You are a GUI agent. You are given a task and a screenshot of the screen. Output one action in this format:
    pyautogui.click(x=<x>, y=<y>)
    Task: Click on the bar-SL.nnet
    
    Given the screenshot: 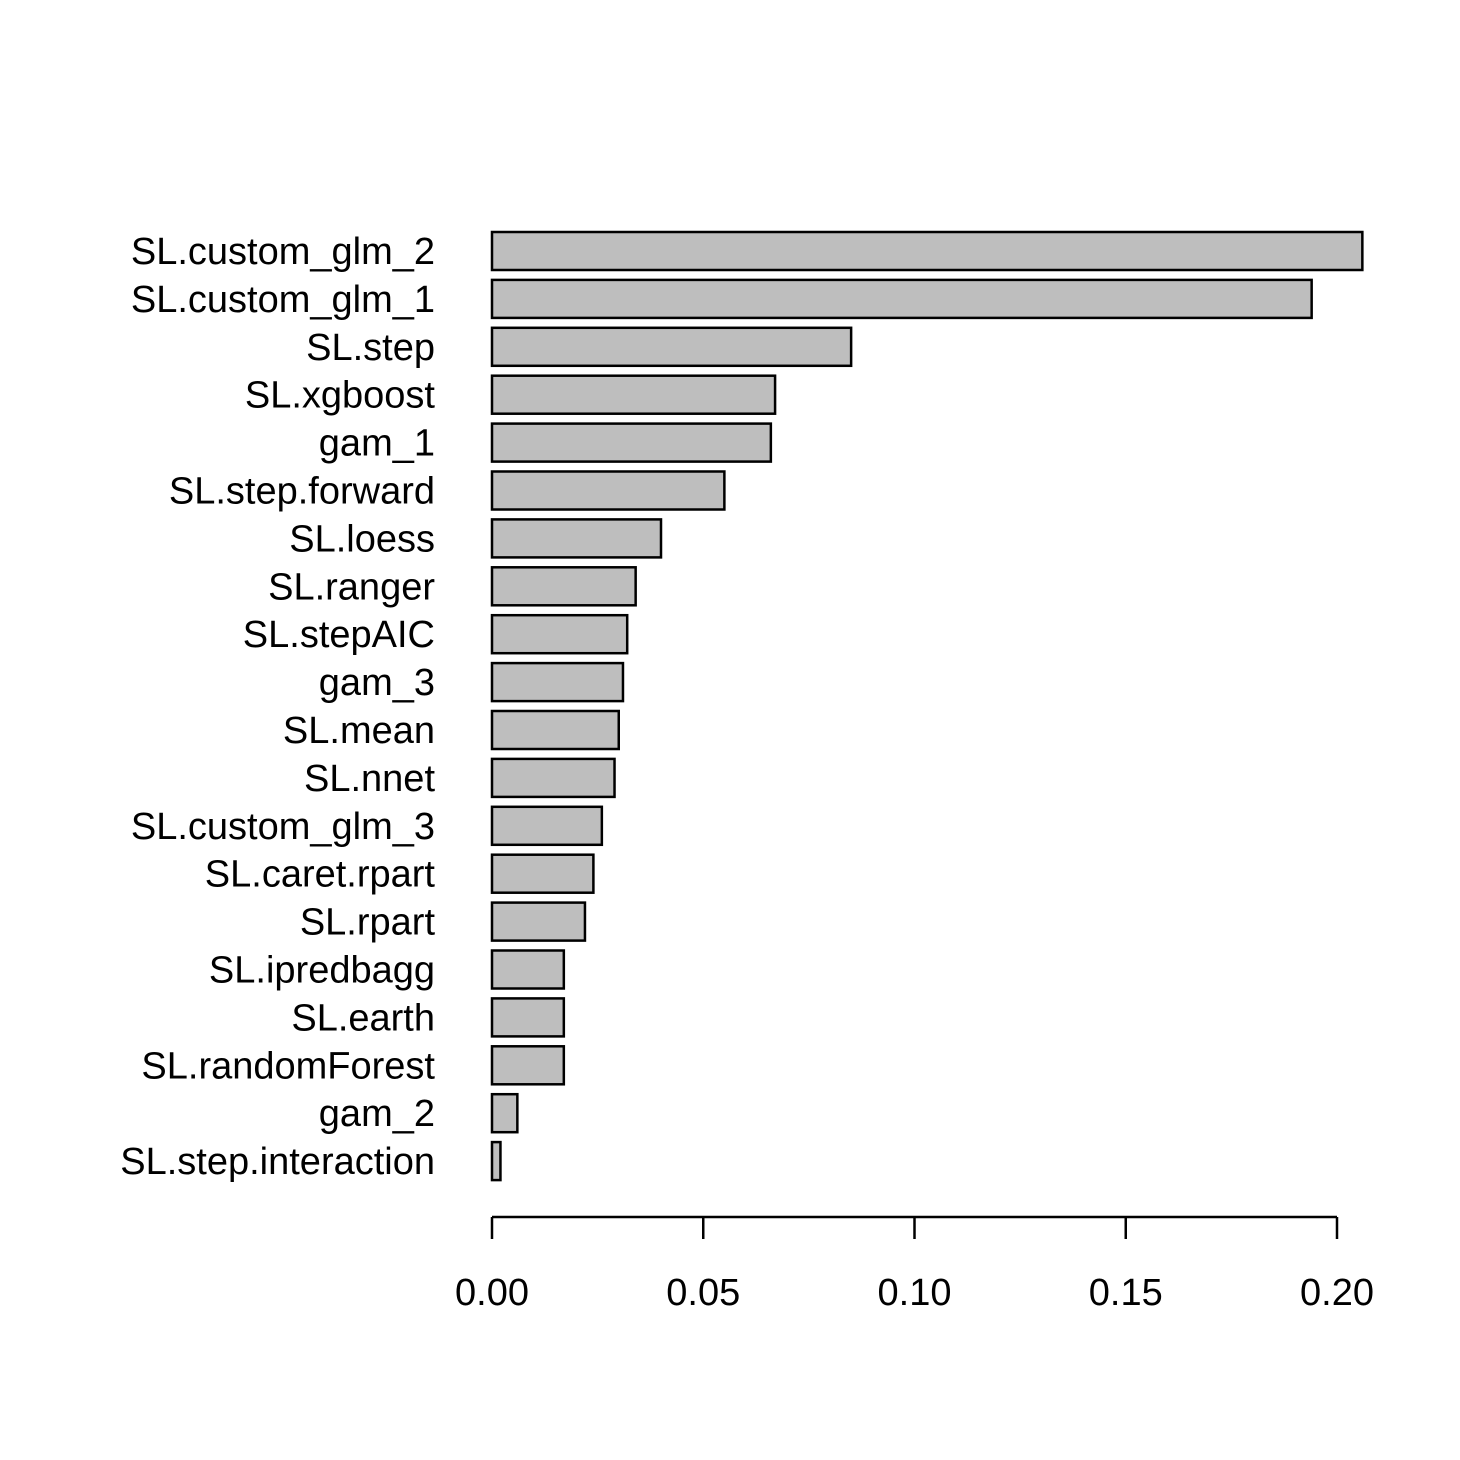 What is the action you would take?
    pyautogui.click(x=553, y=778)
    